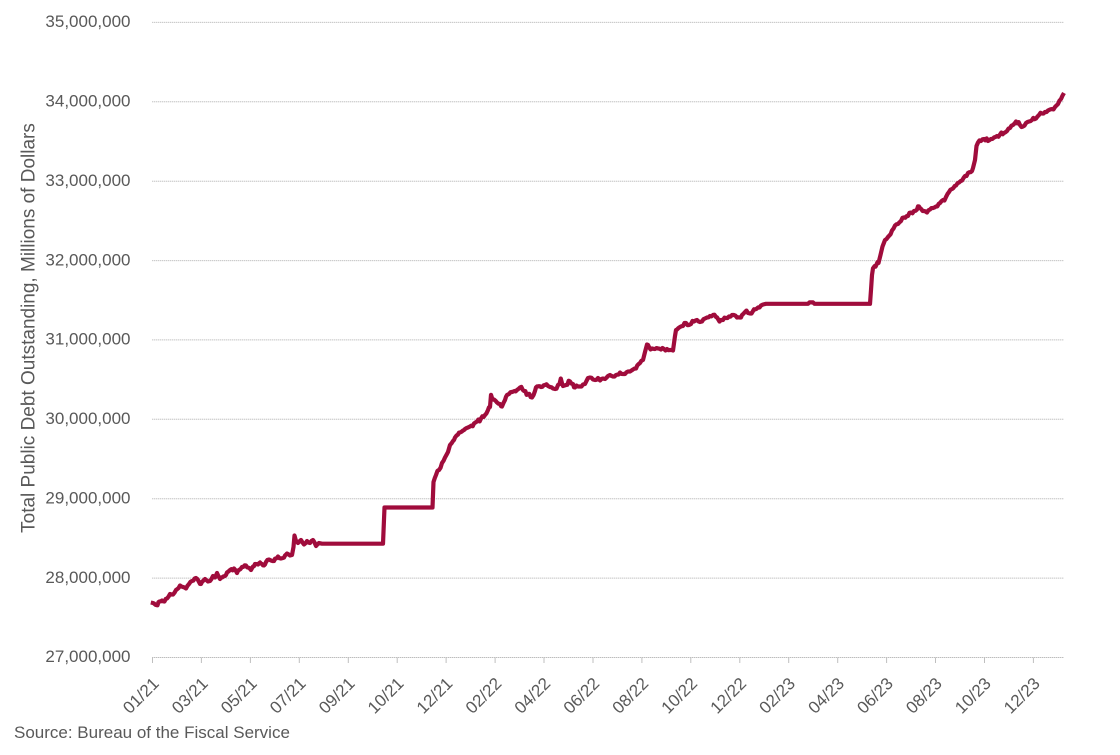 This screenshot has width=1120, height=755. I want to click on svg-text: 30,000,000, so click(87, 418).